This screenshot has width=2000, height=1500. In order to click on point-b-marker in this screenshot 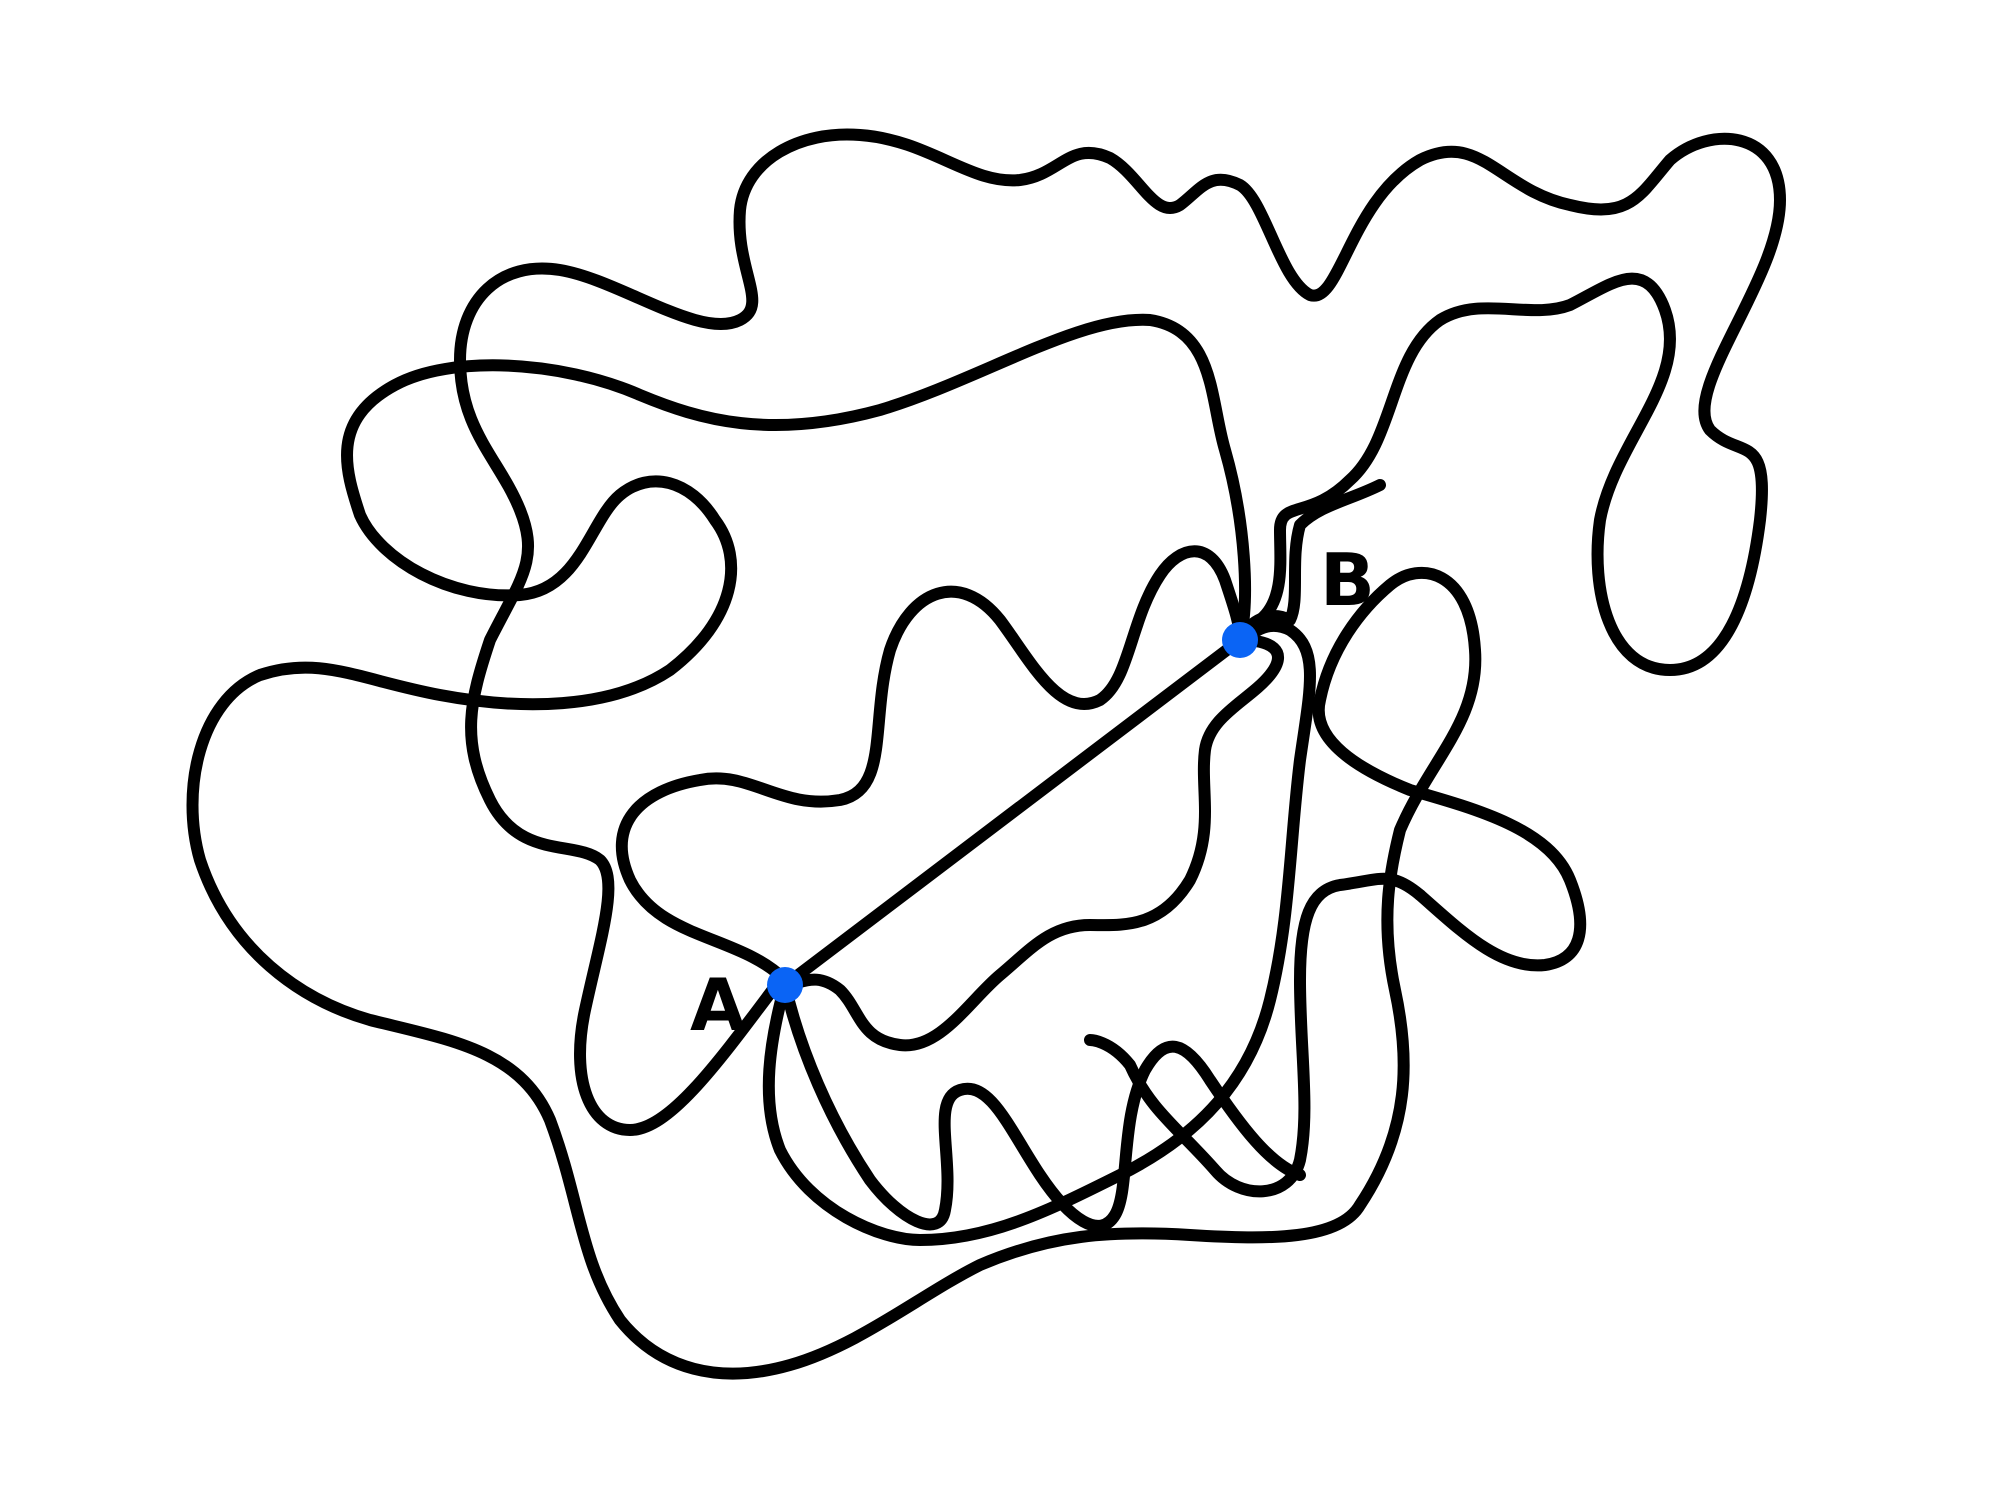, I will do `click(1240, 640)`.